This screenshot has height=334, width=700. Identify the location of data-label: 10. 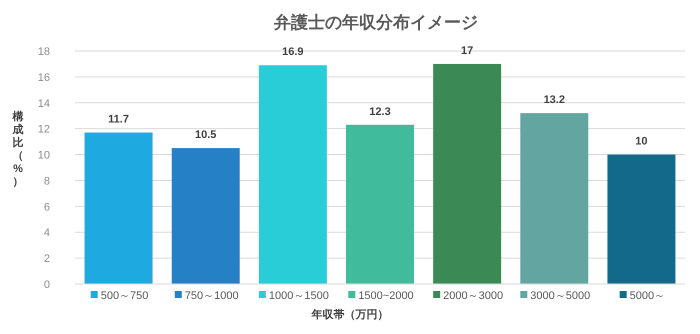
(641, 142).